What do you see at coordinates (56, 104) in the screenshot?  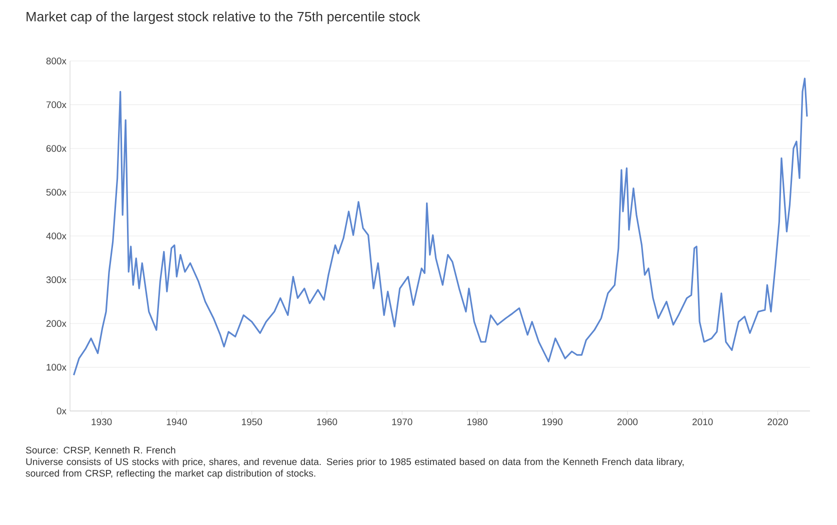 I see `y-tick-label: 700x` at bounding box center [56, 104].